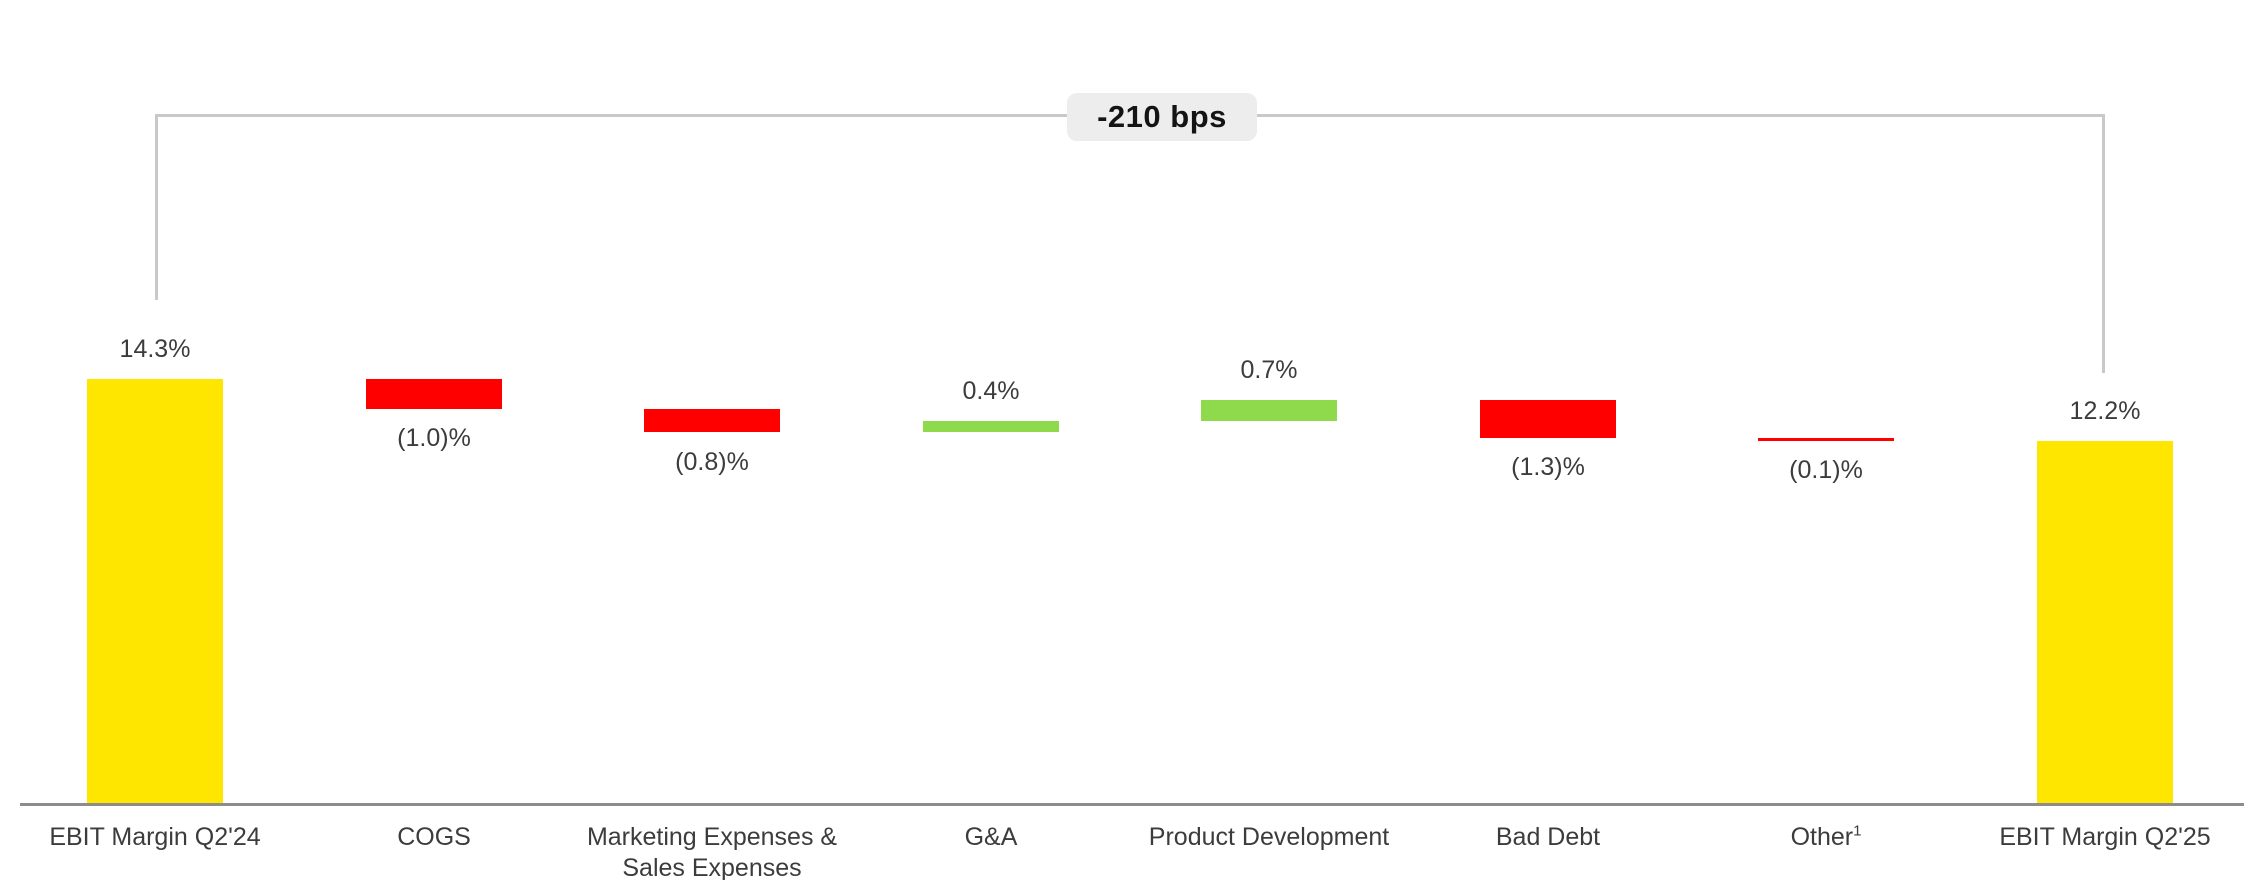  I want to click on category-label: COGS, so click(434, 837).